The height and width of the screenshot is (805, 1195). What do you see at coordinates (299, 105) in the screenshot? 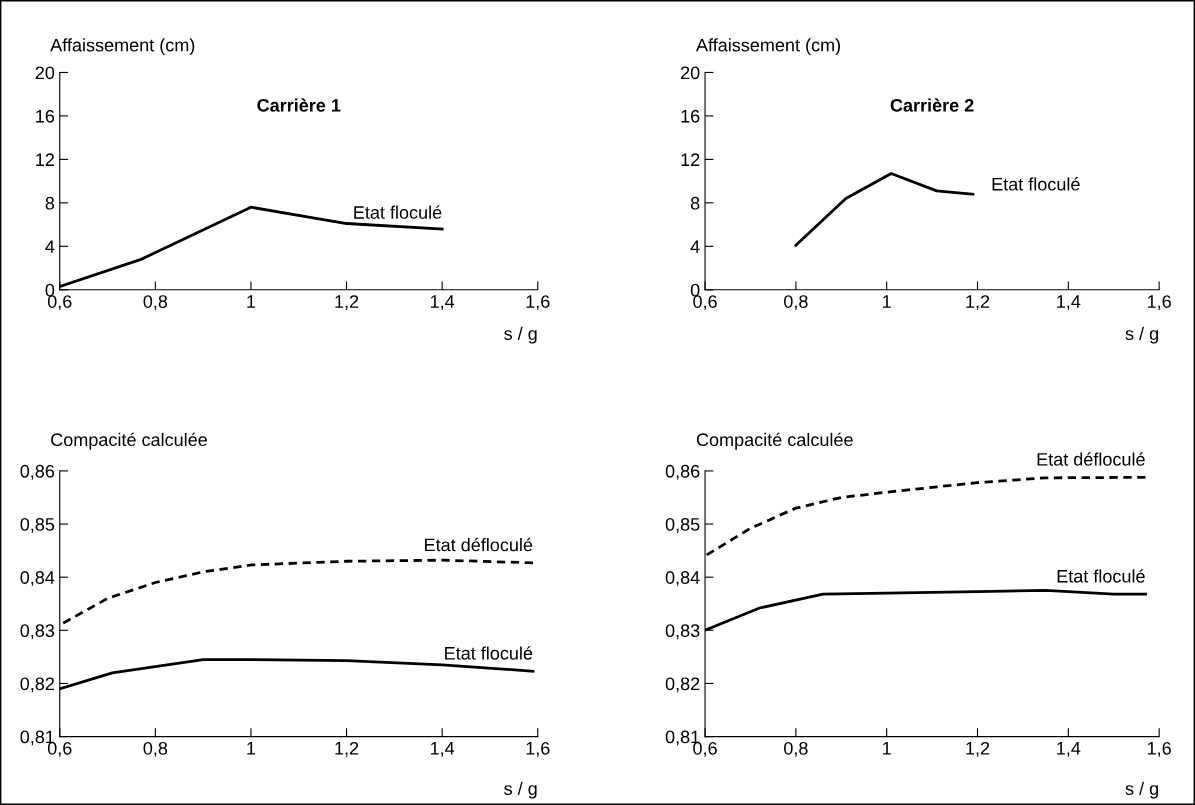
I see `text: Carrière 1` at bounding box center [299, 105].